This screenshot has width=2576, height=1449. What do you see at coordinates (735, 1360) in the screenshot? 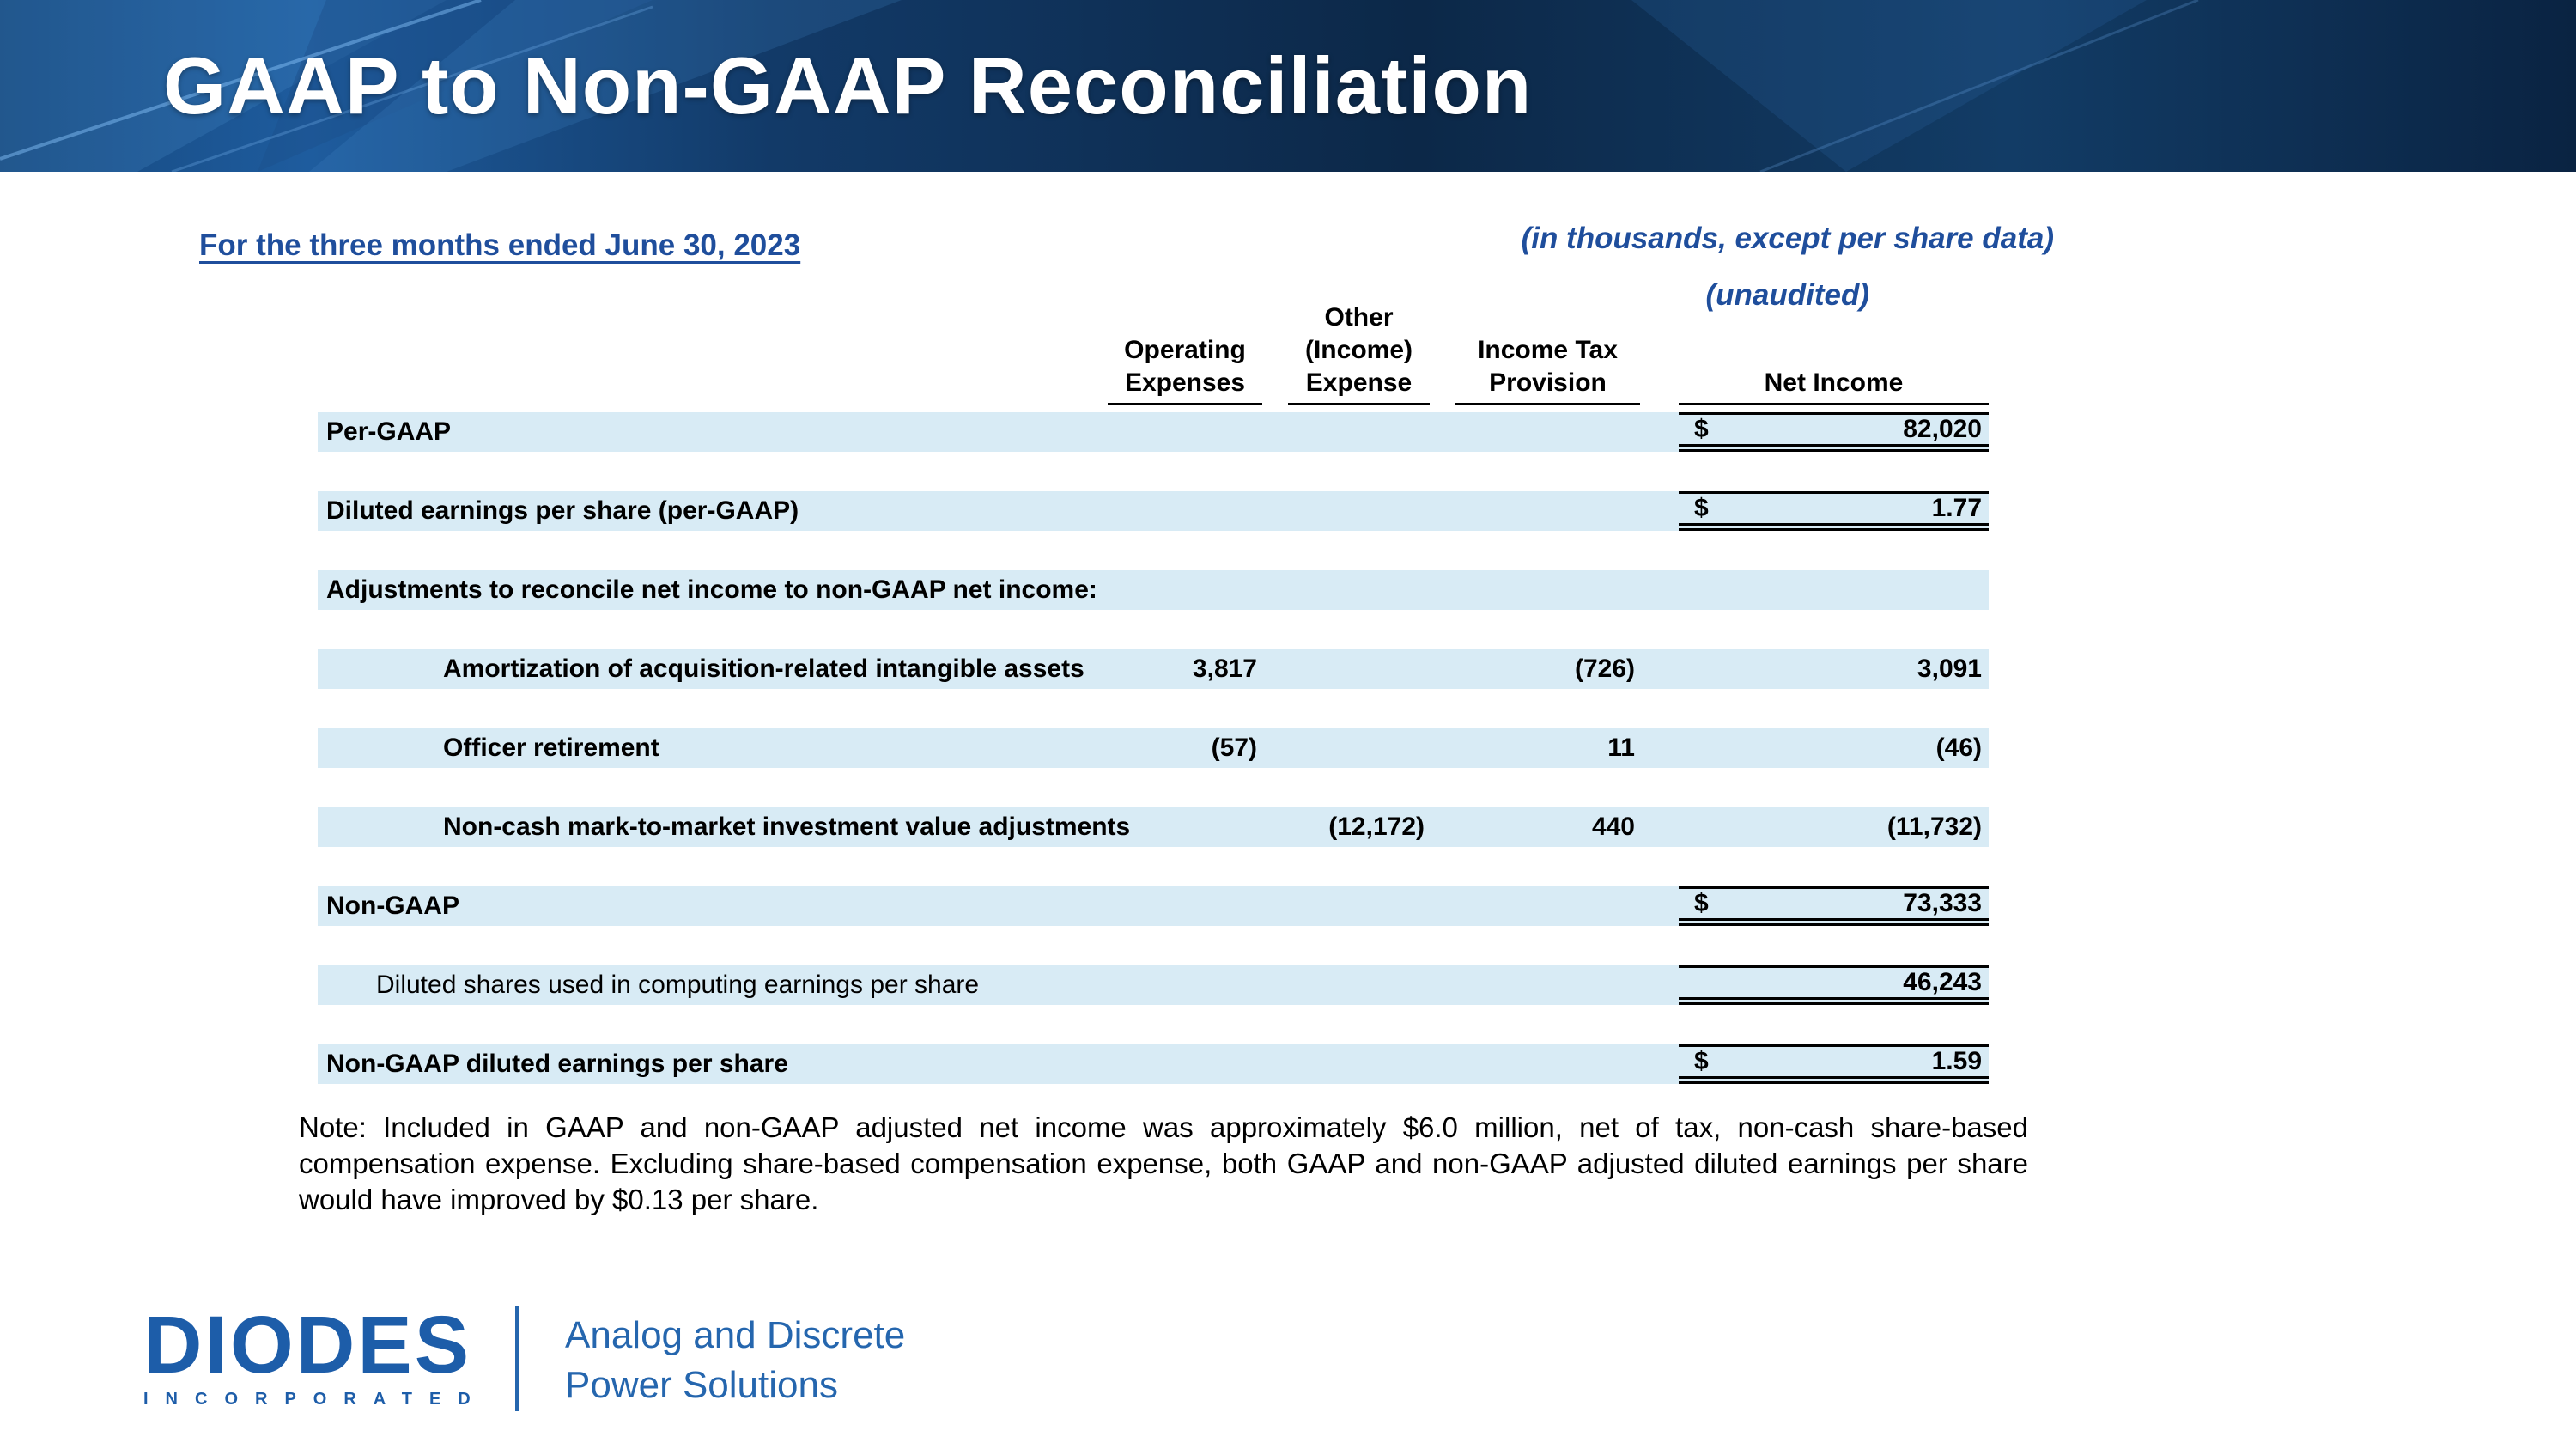
I see `tagline: Analog and Discrete Power Solutions` at bounding box center [735, 1360].